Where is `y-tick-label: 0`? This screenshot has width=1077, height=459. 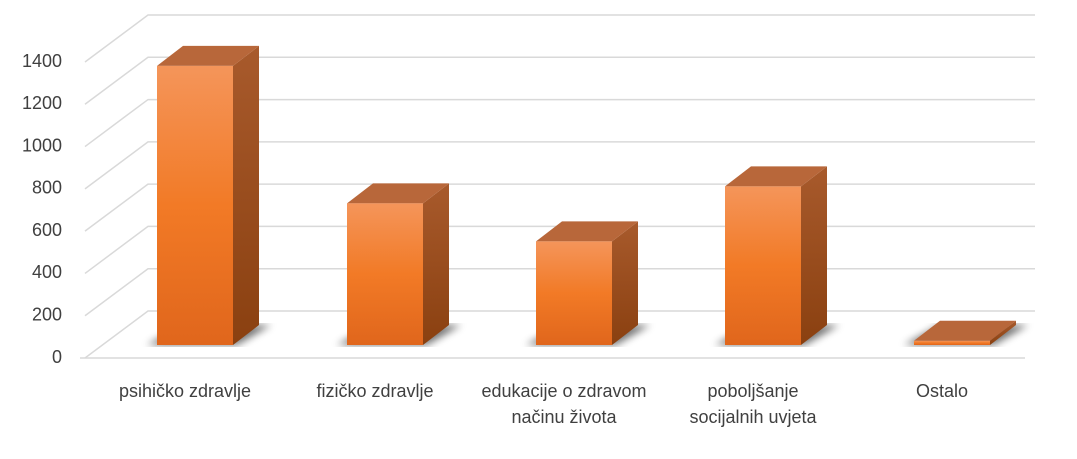 y-tick-label: 0 is located at coordinates (57, 357).